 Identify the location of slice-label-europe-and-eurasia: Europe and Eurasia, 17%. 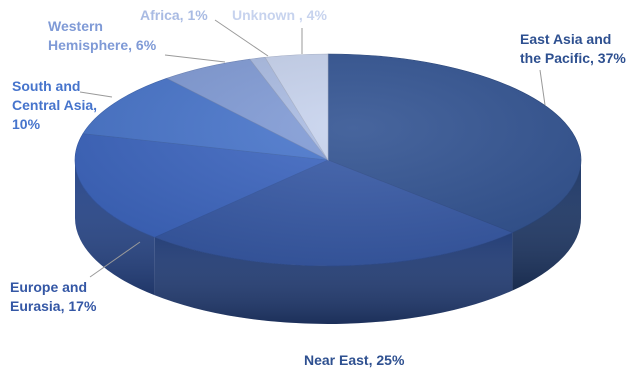
(53, 296).